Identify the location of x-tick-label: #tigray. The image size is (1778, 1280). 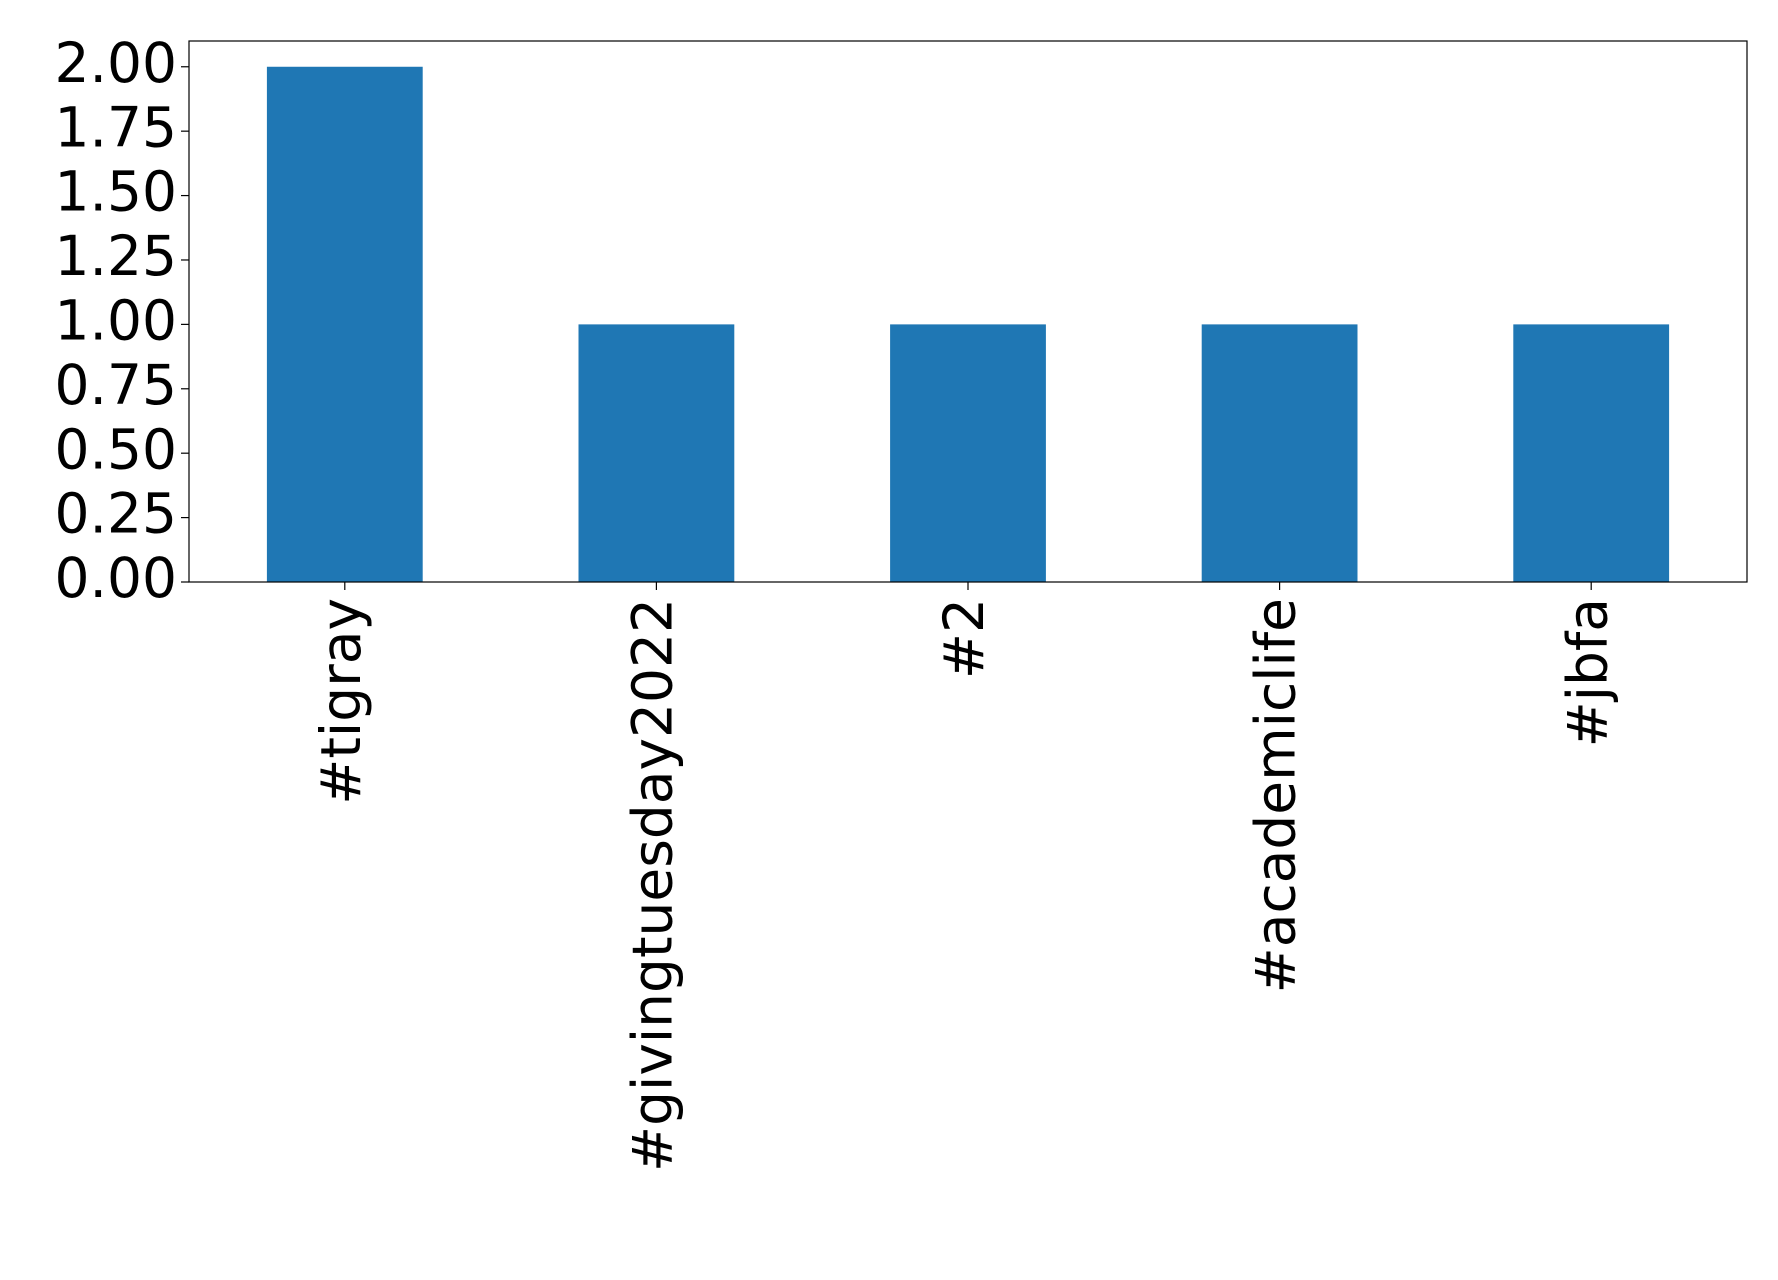
(341, 701).